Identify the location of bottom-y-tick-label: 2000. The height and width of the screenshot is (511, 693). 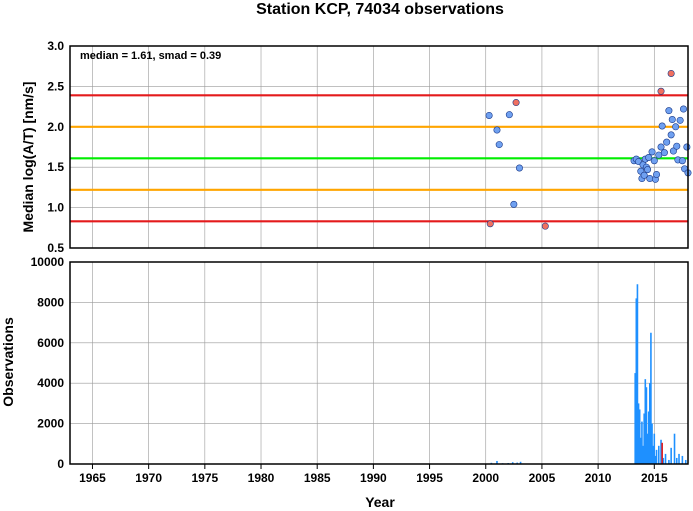
(50, 424).